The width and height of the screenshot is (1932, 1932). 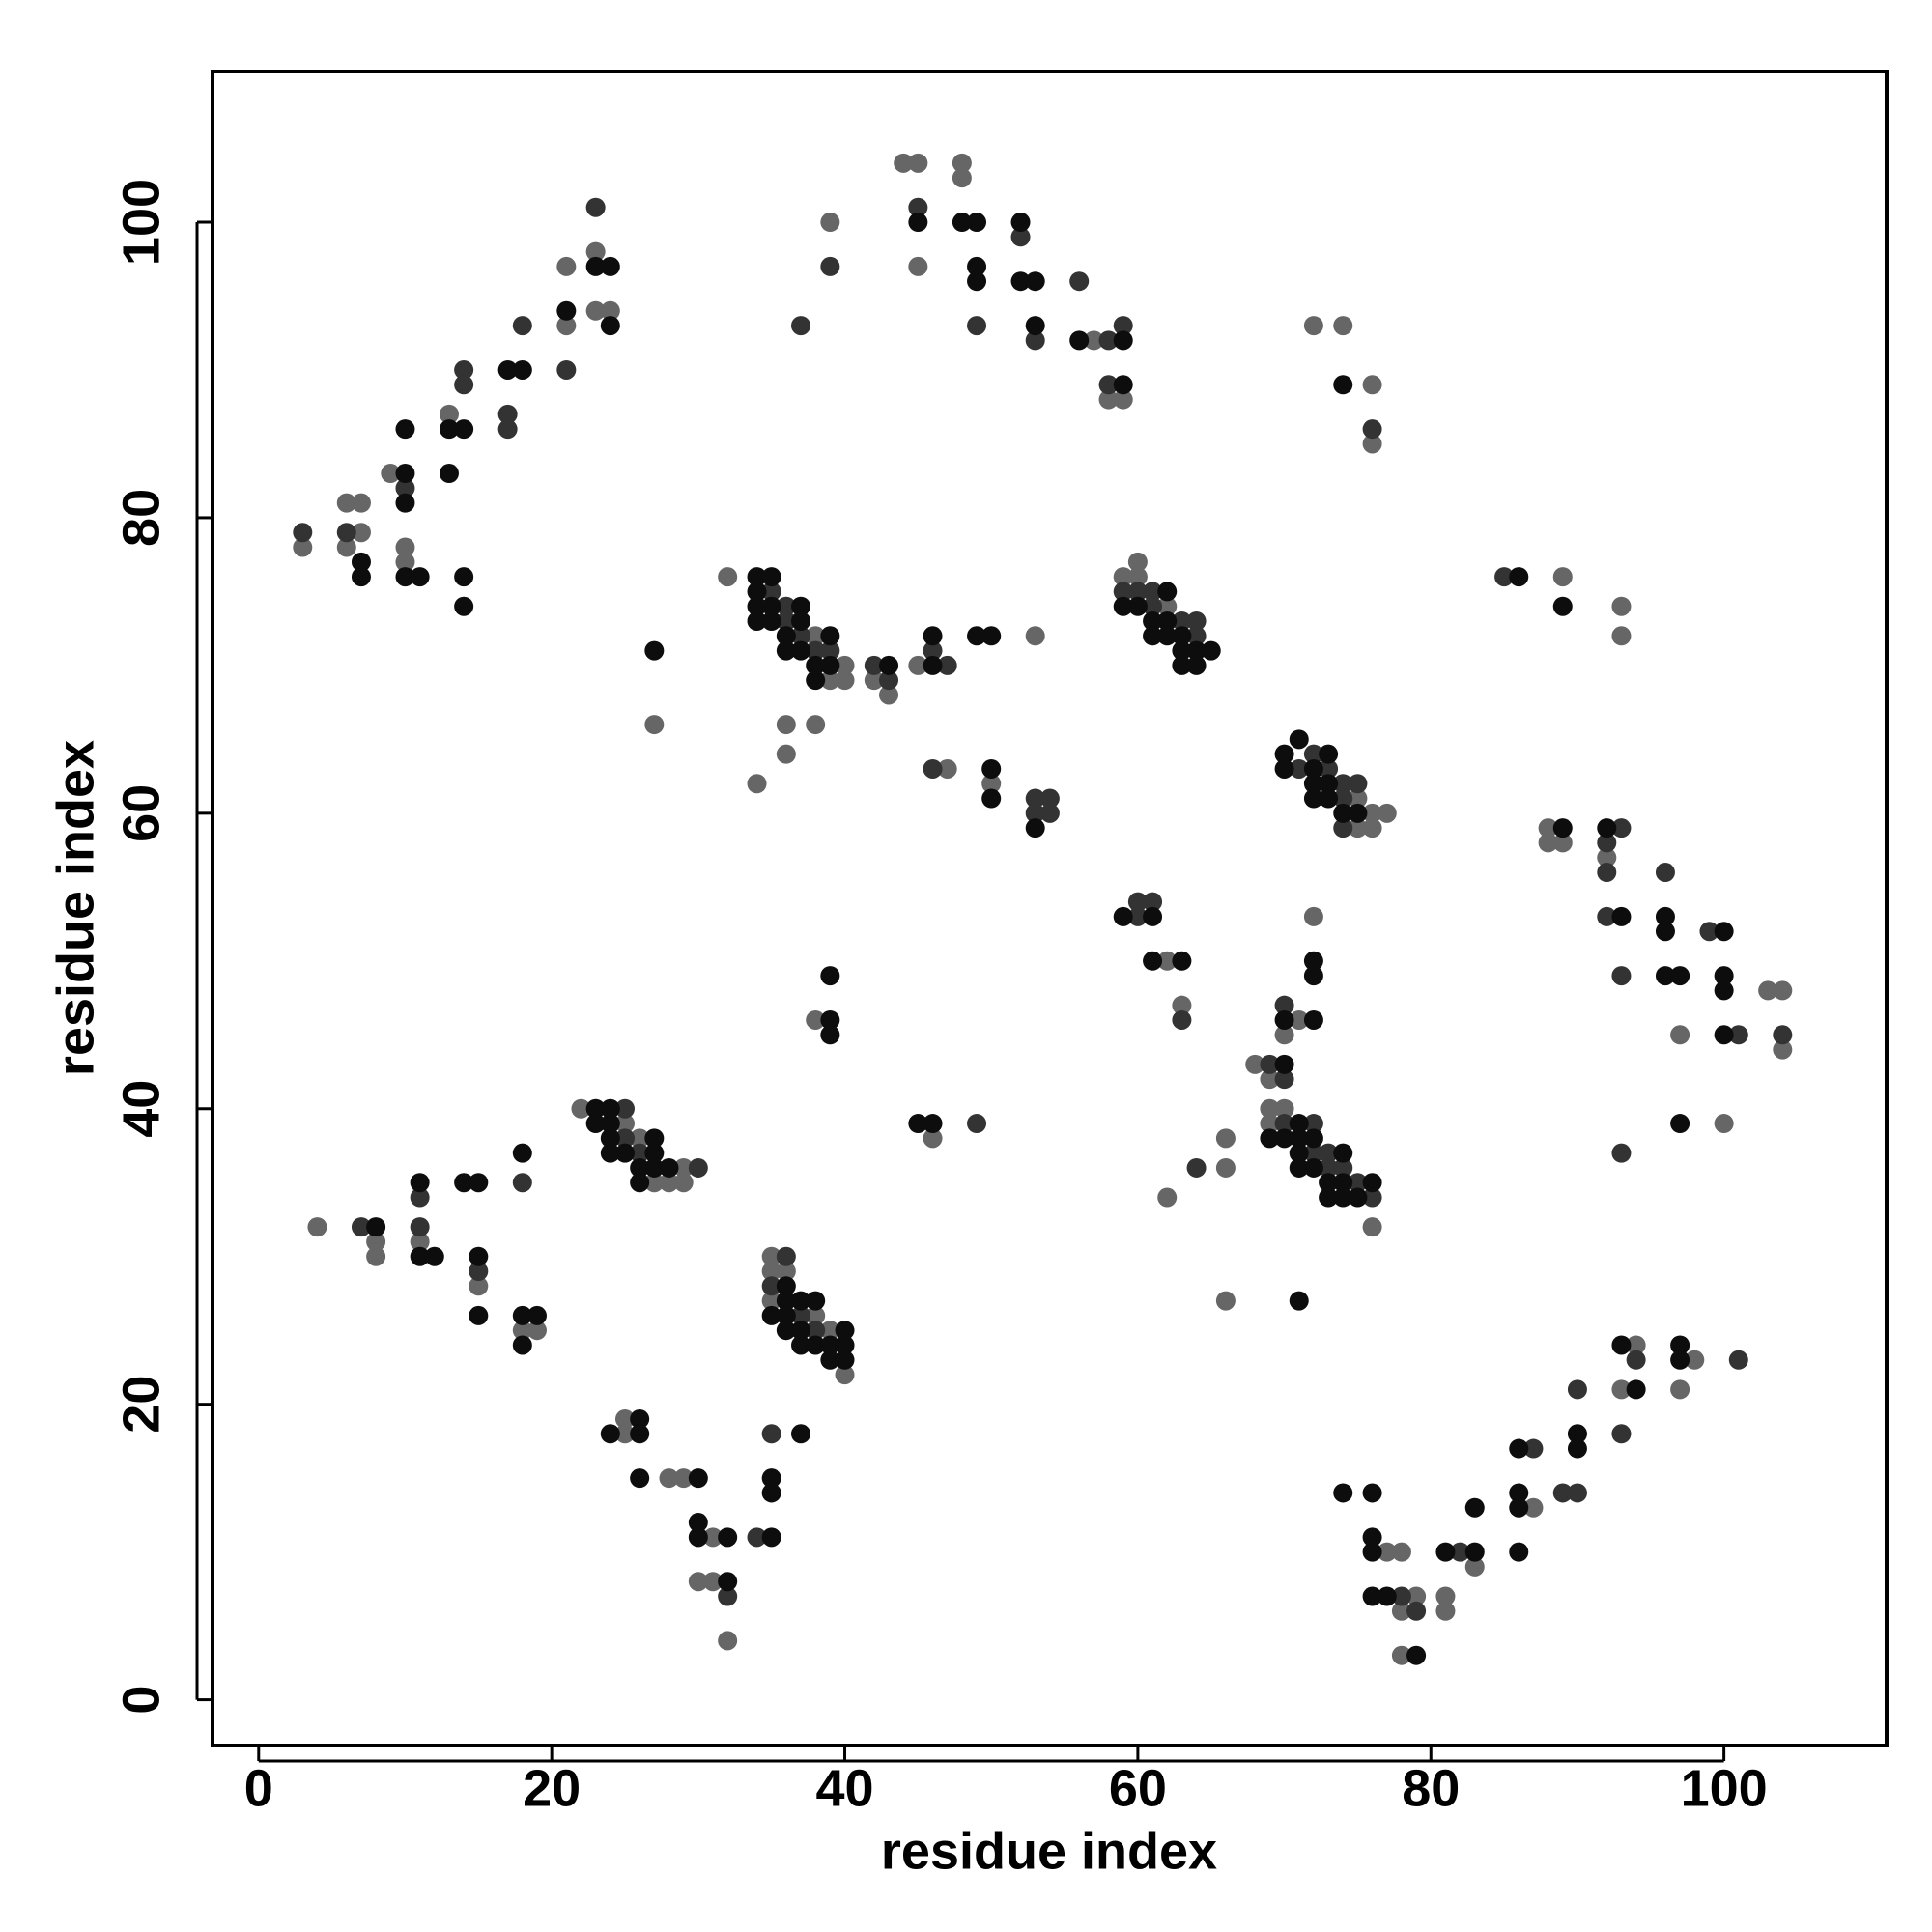 I want to click on x-tick-label: 80, so click(x=1431, y=1788).